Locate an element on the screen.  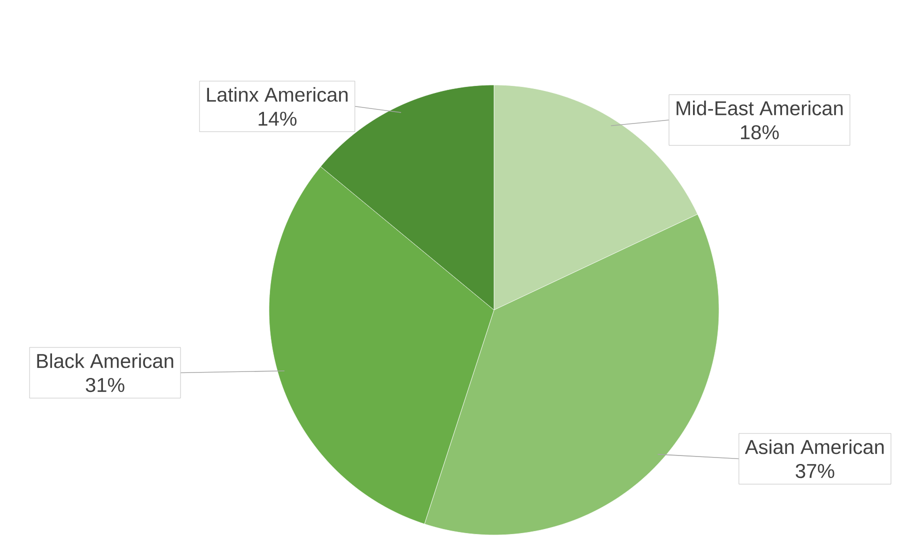
slice-label: Latinx American is located at coordinates (277, 94).